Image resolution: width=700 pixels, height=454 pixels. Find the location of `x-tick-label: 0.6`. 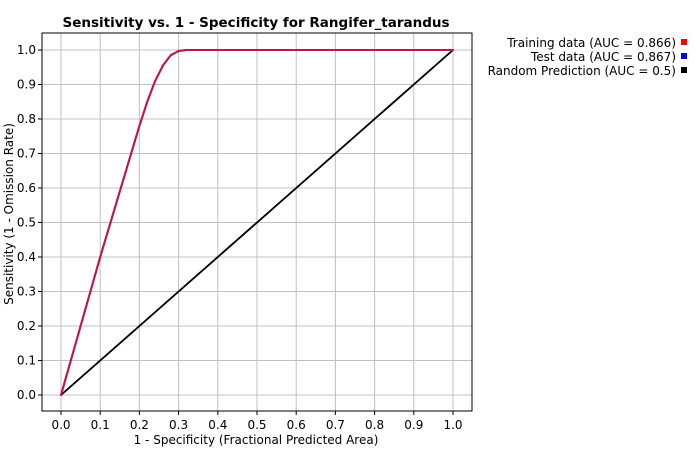

x-tick-label: 0.6 is located at coordinates (296, 425).